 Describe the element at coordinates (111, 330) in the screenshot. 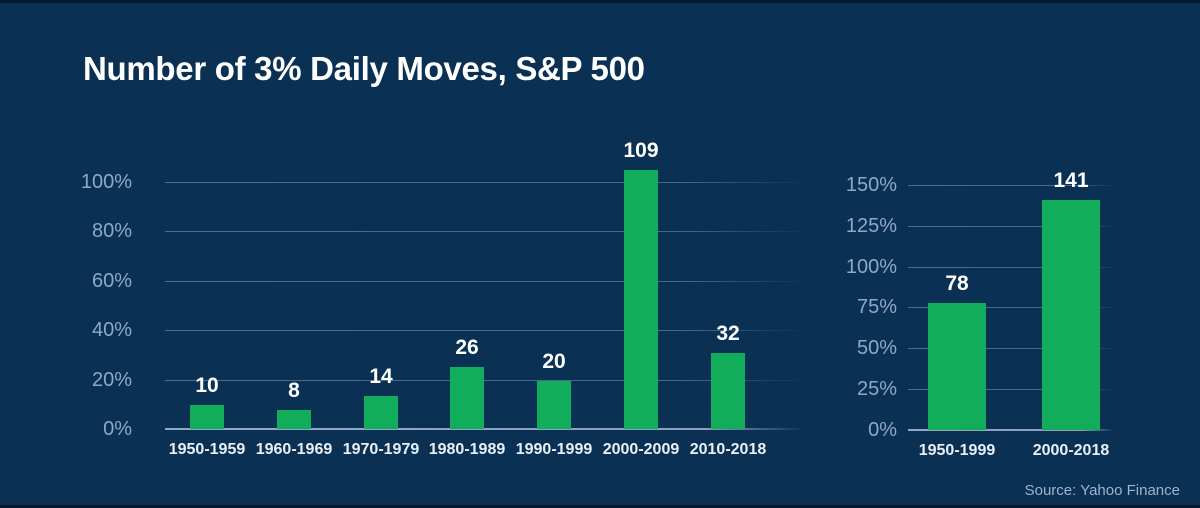

I see `y-tick-label: 40%` at that location.